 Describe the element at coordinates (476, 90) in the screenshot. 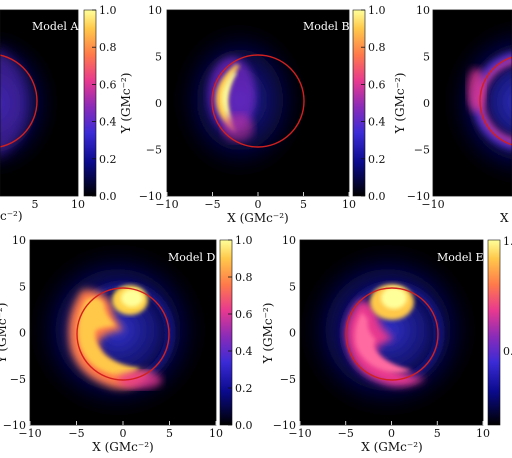

I see `panel-c-hotspot` at that location.